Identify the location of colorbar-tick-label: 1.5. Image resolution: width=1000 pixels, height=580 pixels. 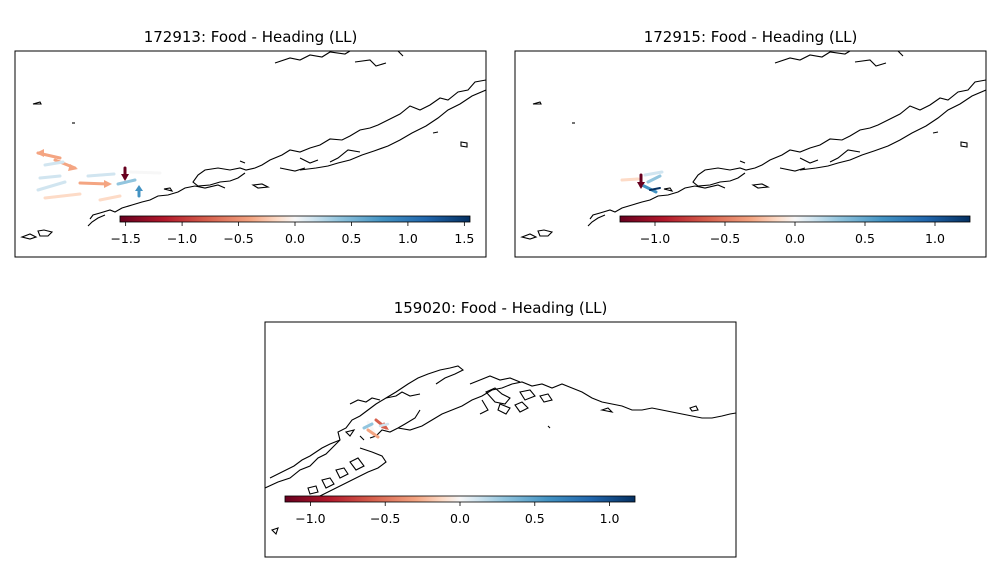
(464, 238).